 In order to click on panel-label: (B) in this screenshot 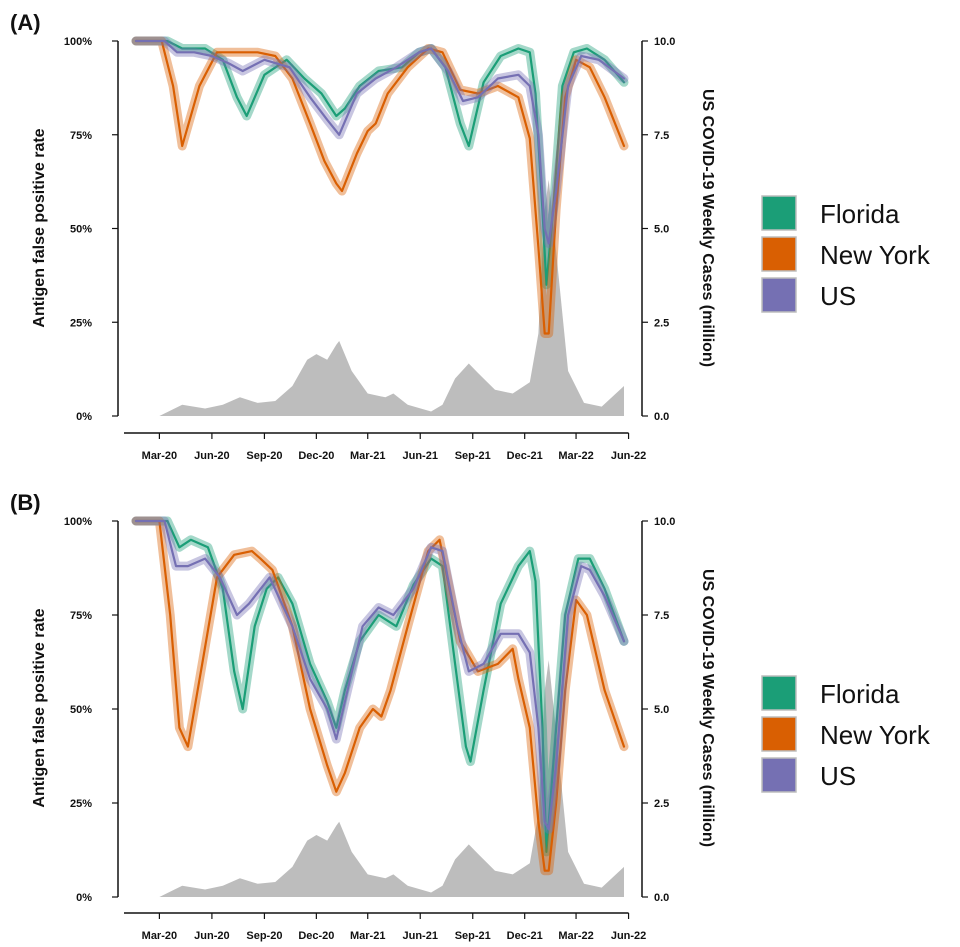, I will do `click(25, 502)`.